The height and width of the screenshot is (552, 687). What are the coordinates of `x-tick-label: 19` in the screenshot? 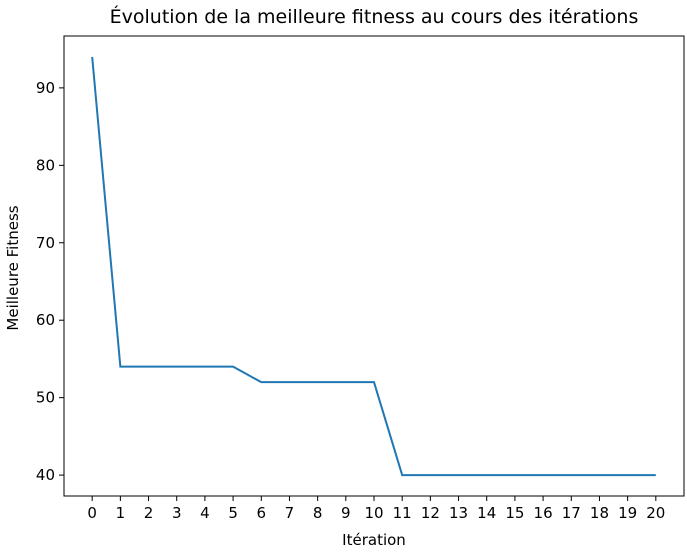 It's located at (627, 513).